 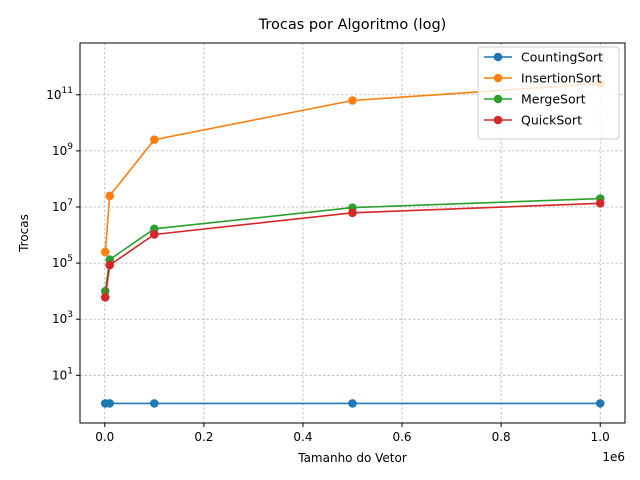 I want to click on x-tick-label: 0.0, so click(x=104, y=437).